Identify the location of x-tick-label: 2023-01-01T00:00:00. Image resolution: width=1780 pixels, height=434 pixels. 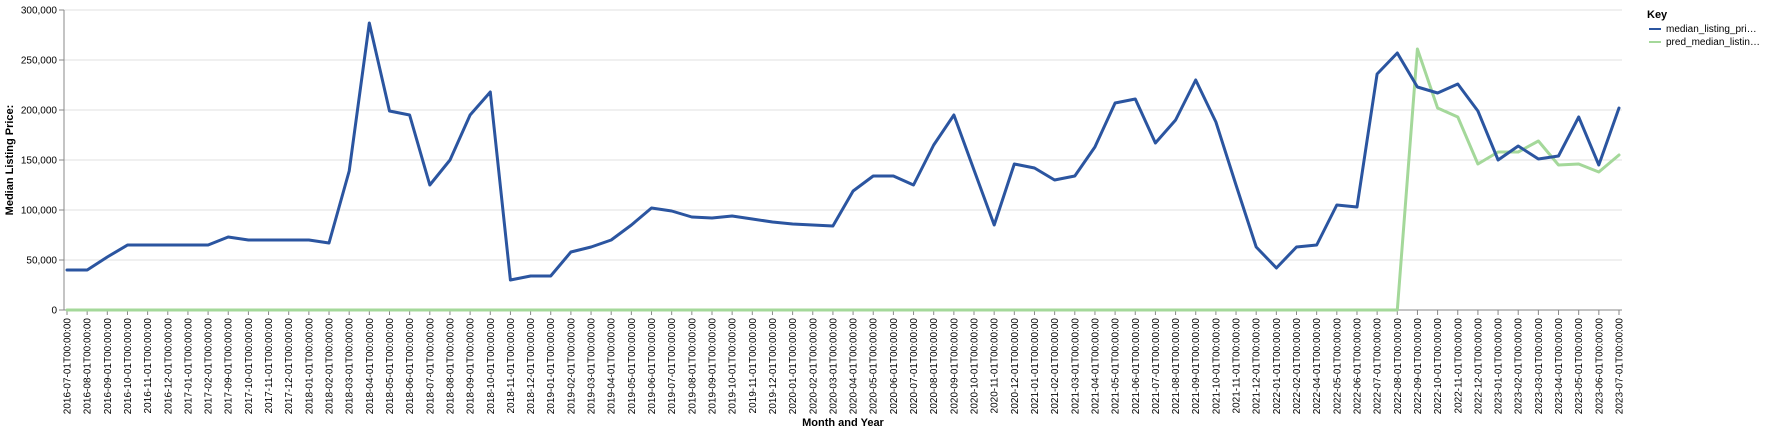
(1499, 366).